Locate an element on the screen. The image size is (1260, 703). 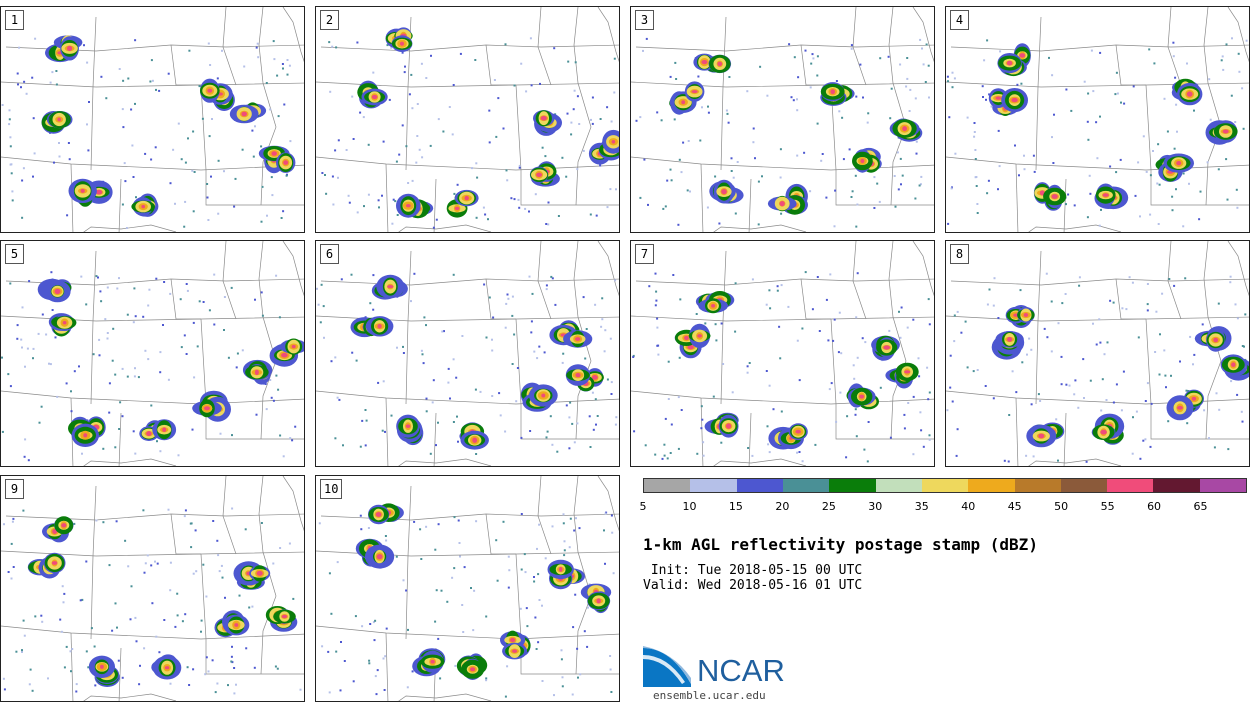
panel-number-label: 9 is located at coordinates (14, 489).